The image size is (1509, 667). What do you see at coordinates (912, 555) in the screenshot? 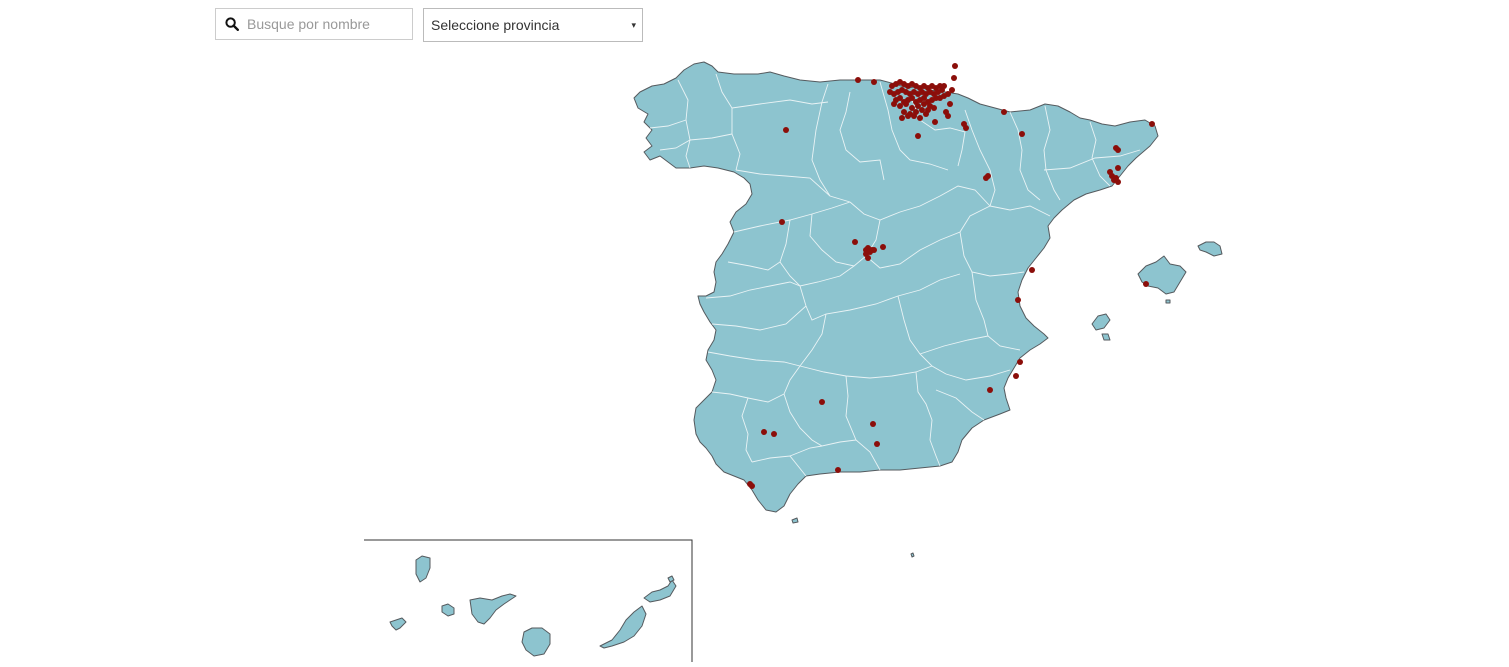
I see `alboran-island` at bounding box center [912, 555].